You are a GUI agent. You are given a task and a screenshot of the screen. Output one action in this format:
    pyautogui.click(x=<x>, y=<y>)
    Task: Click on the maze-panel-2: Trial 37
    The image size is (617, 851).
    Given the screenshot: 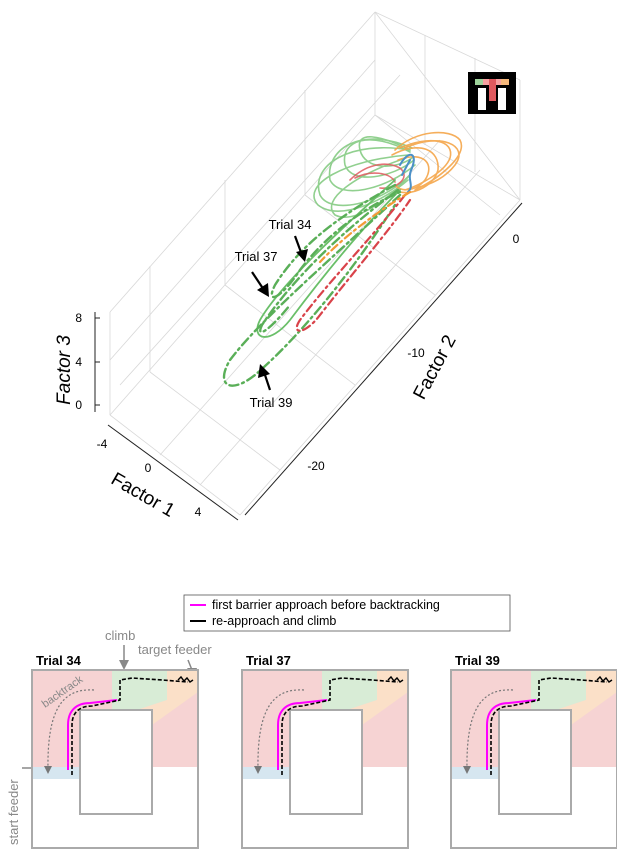 What is the action you would take?
    pyautogui.click(x=325, y=751)
    